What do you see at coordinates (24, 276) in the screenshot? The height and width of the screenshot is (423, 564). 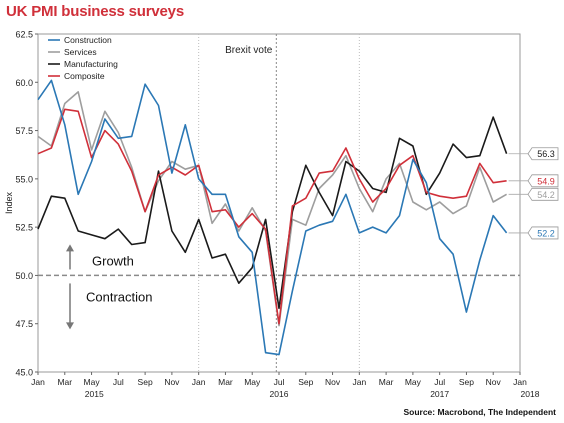 I see `y-tick-label: 50.0` at bounding box center [24, 276].